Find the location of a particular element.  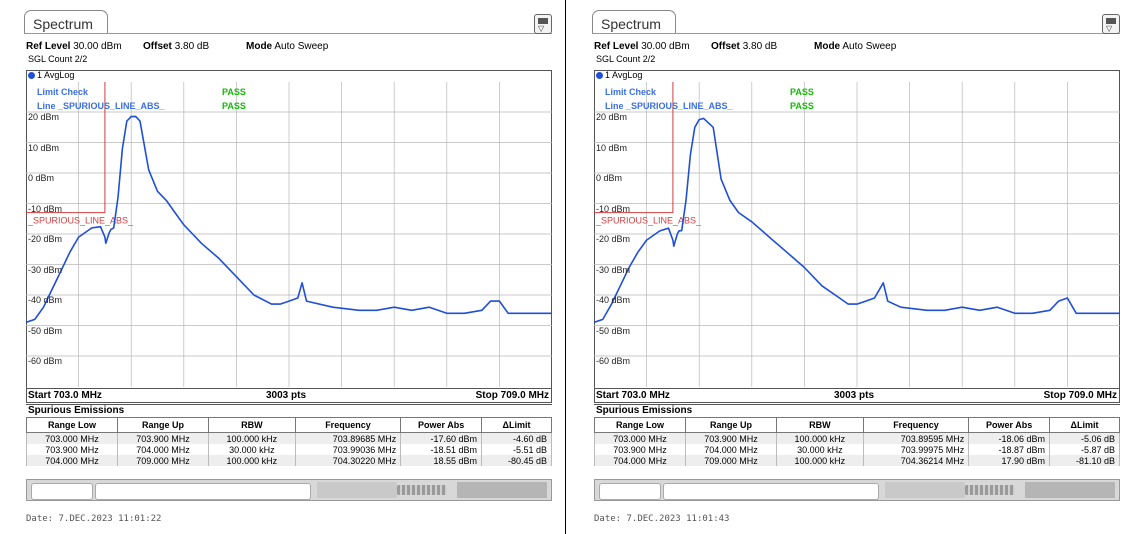

table-cell: -81.10 dB is located at coordinates (1084, 460).